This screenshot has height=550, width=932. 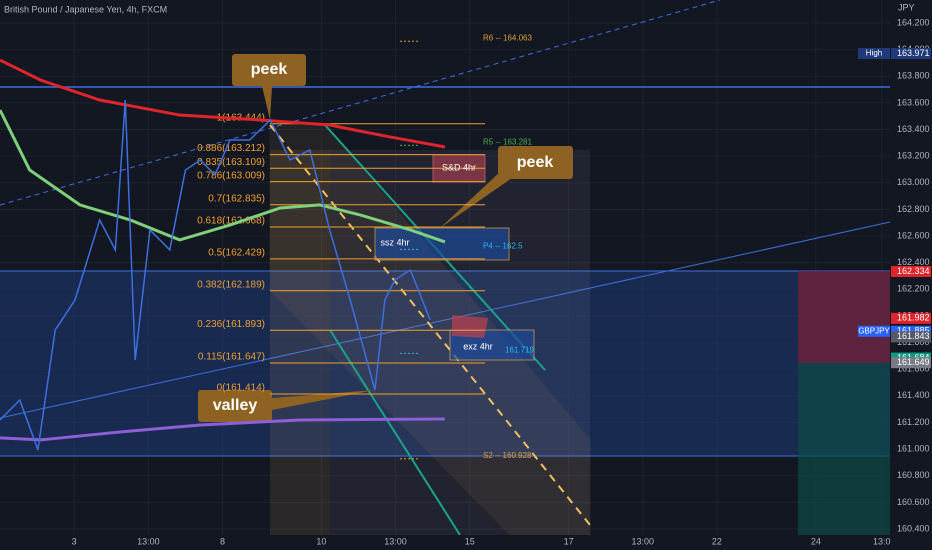 I want to click on fib-label: 0.786(163.009), so click(x=231, y=175).